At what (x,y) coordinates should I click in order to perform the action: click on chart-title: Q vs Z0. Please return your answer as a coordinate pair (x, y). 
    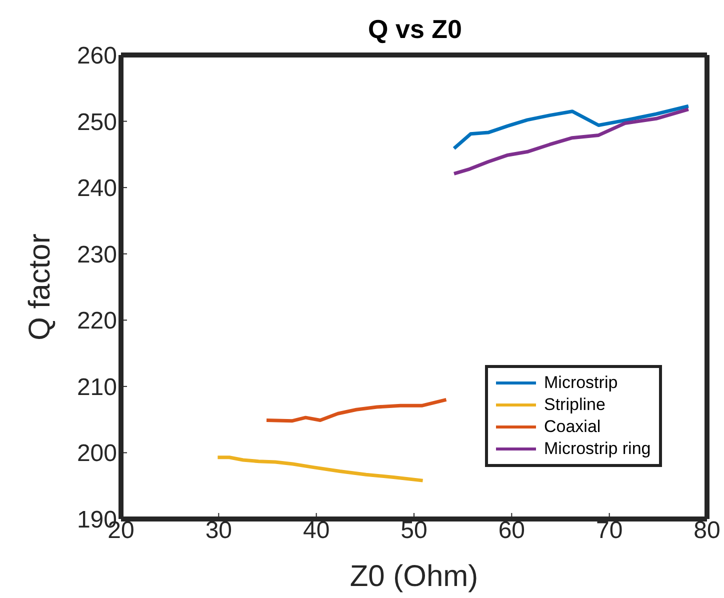
    Looking at the image, I should click on (415, 29).